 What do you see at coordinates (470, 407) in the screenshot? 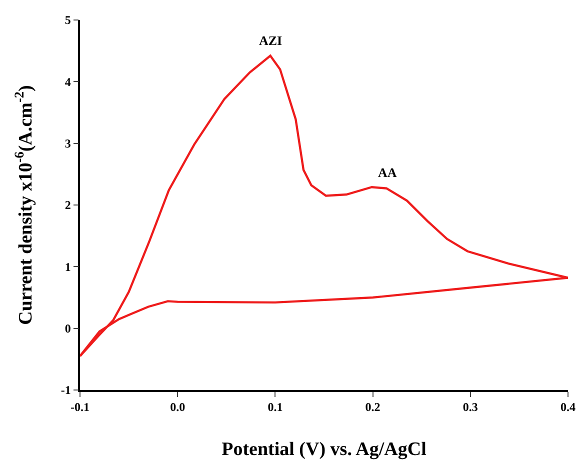
I see `x-tick-label: 0.3` at bounding box center [470, 407].